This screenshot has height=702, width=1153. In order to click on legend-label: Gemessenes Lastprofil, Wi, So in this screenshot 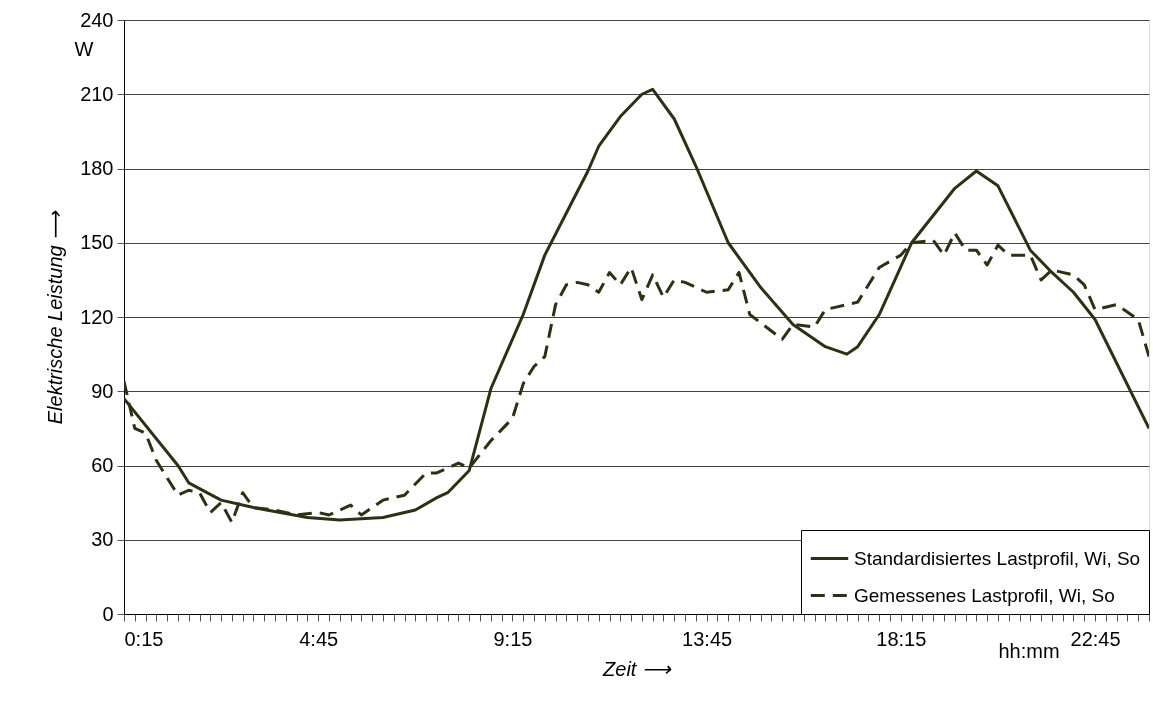, I will do `click(984, 595)`.